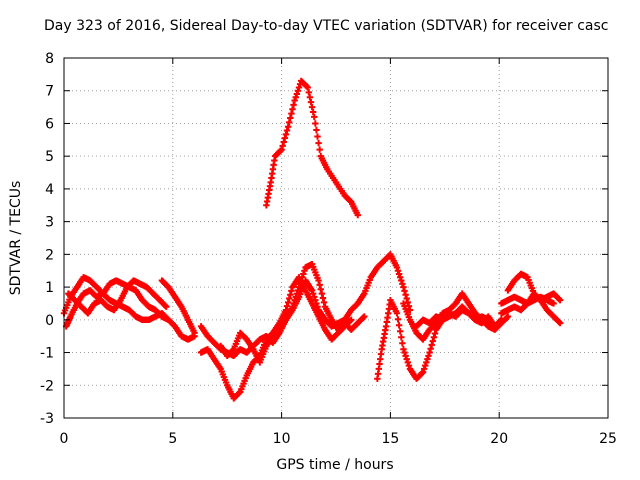  I want to click on x-tick-label: 25, so click(608, 439).